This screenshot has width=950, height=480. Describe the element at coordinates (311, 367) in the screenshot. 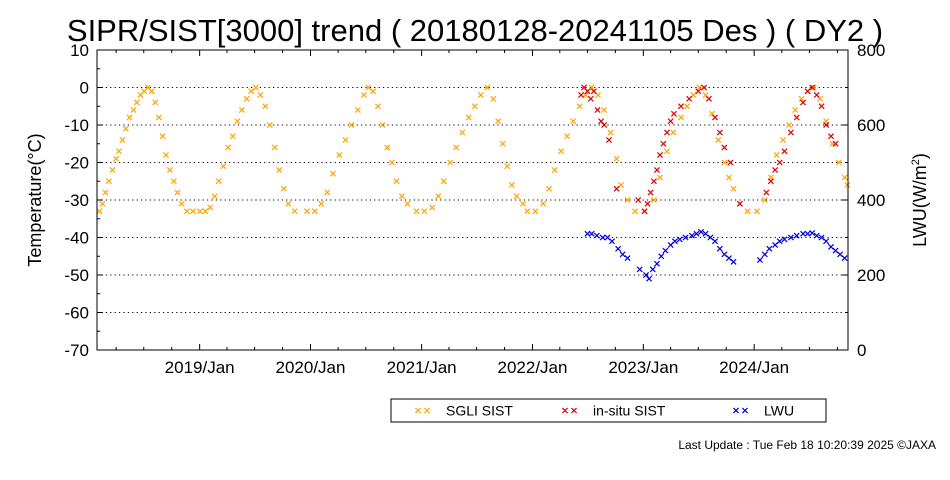

I see `x-tick-label: 2020/Jan` at that location.